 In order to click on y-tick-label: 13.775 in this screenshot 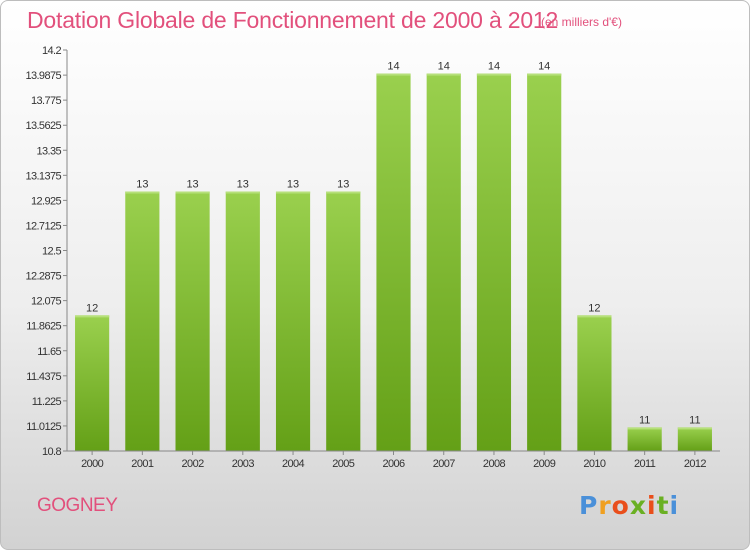, I will do `click(46, 101)`.